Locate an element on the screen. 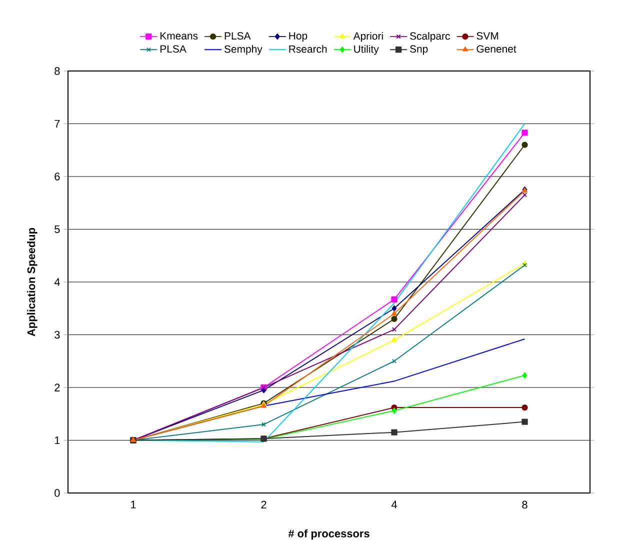 The width and height of the screenshot is (620, 556). x-tick-label: 2 is located at coordinates (263, 504).